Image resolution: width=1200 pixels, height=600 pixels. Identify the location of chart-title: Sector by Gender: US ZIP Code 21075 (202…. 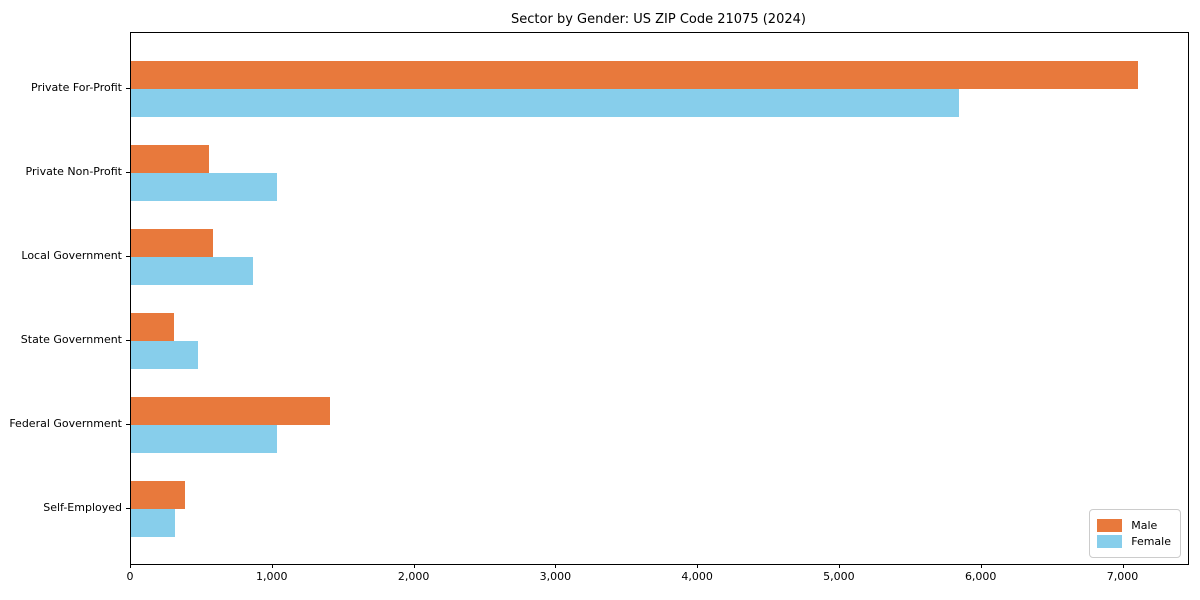
(658, 19).